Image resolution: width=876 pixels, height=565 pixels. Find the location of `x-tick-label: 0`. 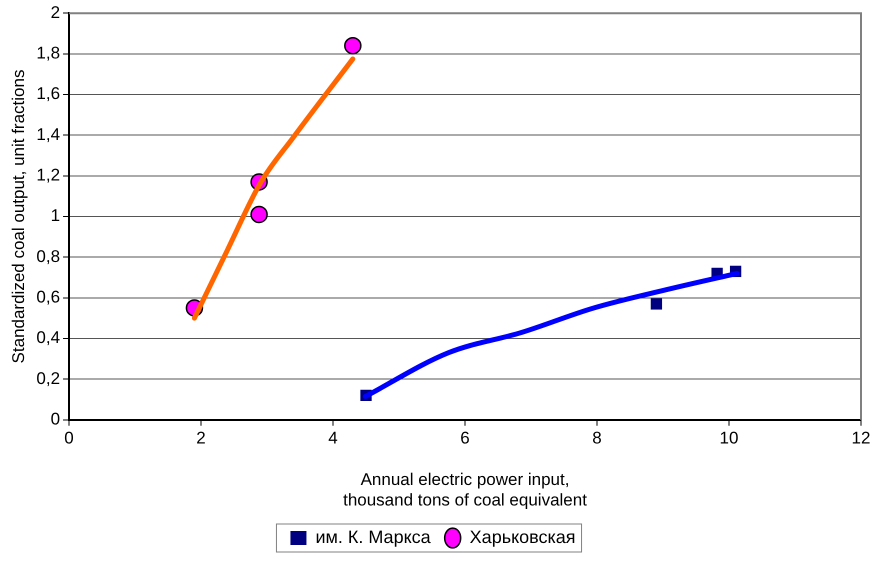

x-tick-label: 0 is located at coordinates (69, 438).